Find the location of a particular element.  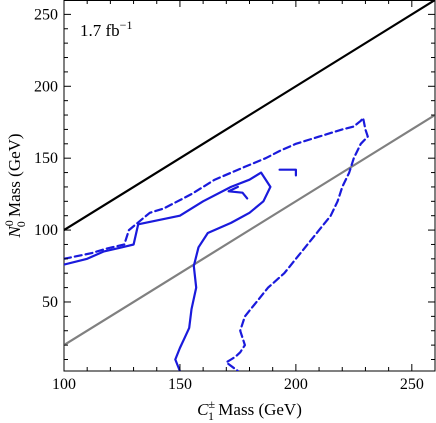

luminosity-annotation: 1.7 fb−1 is located at coordinates (106, 29).